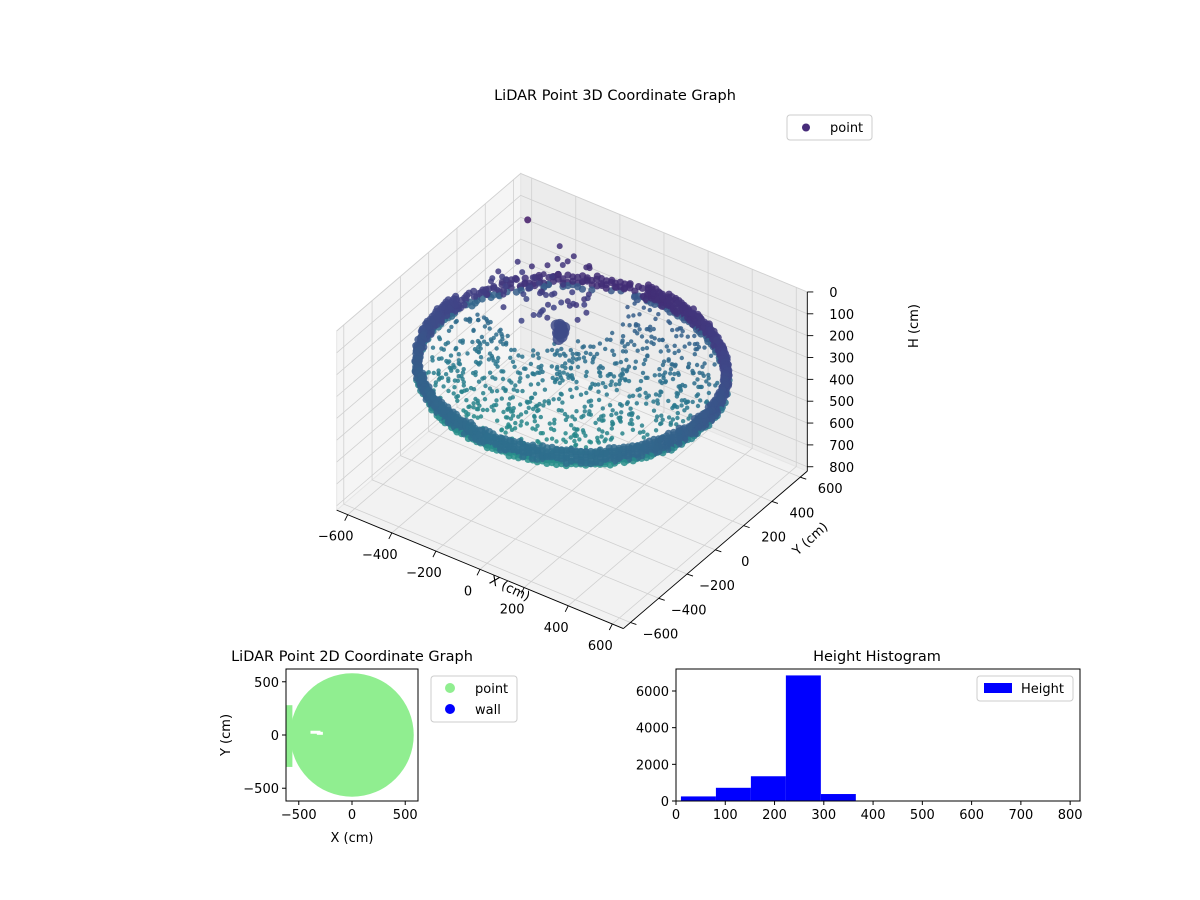  I want to click on histogram-y-ticklabel: 0, so click(665, 802).